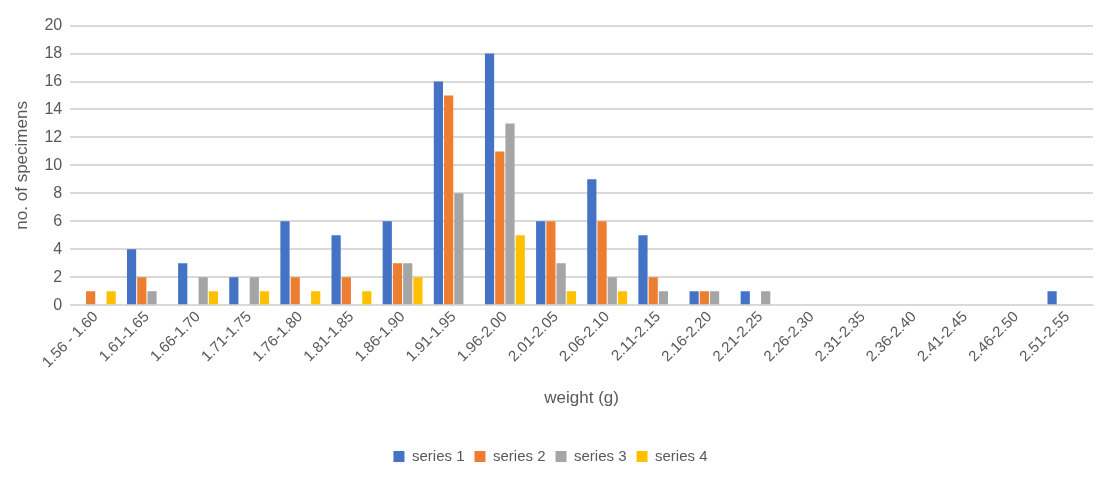 Image resolution: width=1113 pixels, height=482 pixels. Describe the element at coordinates (600, 455) in the screenshot. I see `legend-label: series 3` at that location.